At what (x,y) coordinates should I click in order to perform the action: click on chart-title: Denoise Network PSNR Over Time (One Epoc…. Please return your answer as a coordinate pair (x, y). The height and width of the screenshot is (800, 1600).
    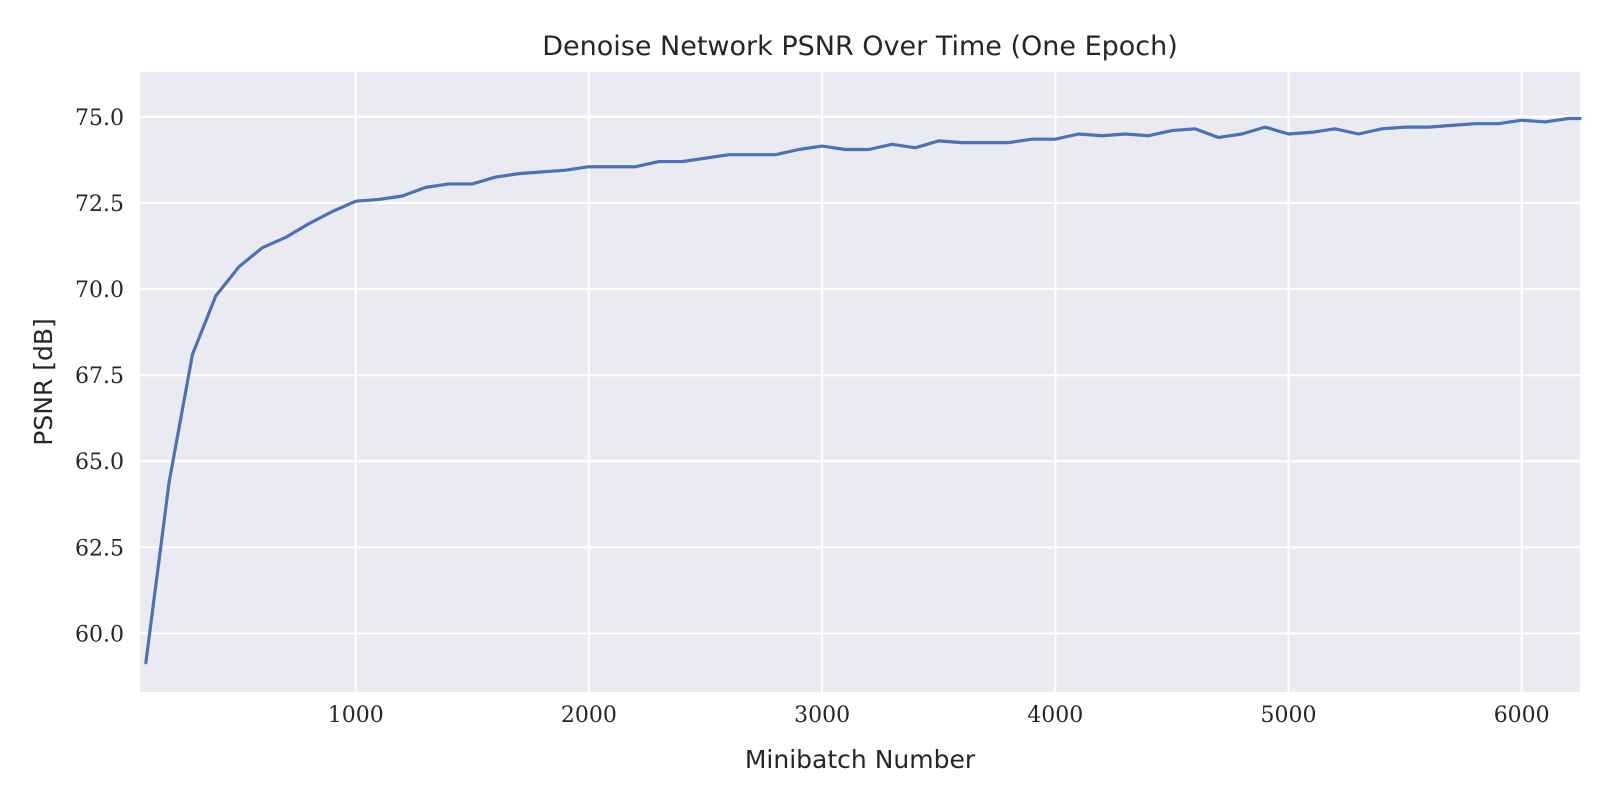
    Looking at the image, I should click on (860, 46).